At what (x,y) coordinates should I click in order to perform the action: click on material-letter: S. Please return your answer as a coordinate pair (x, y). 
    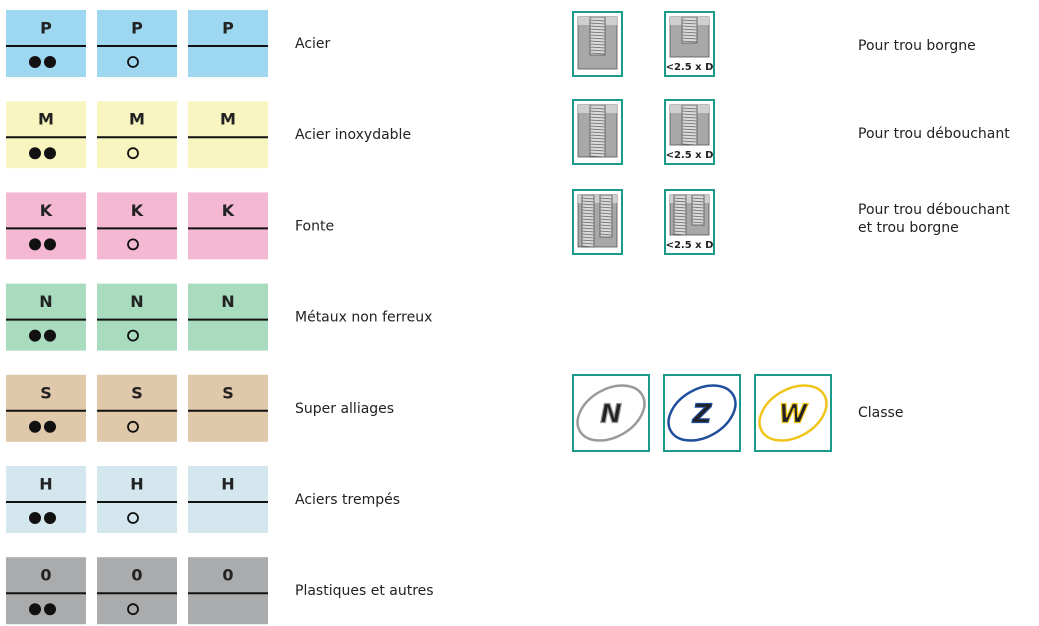
    Looking at the image, I should click on (228, 392).